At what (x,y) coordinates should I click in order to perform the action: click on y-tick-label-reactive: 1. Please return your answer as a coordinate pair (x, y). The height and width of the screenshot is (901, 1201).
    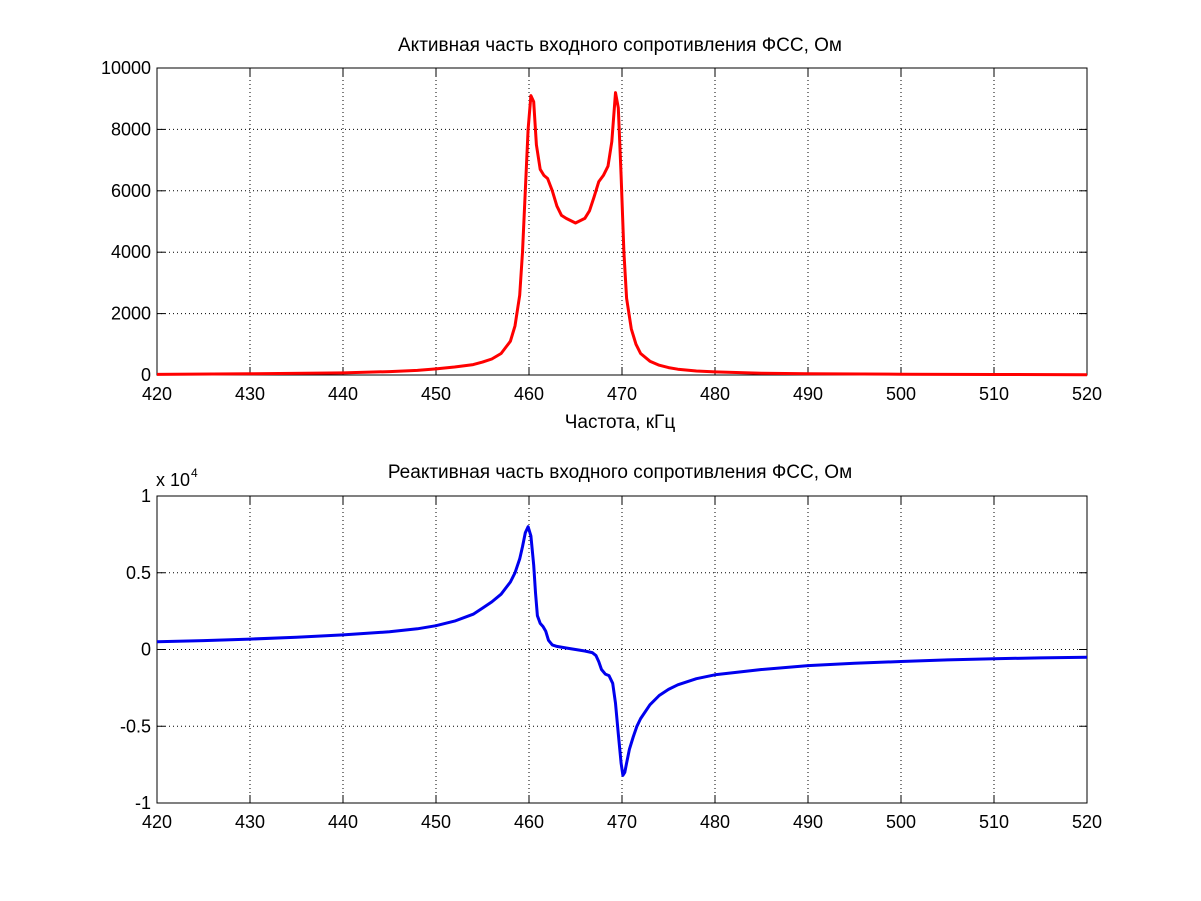
    Looking at the image, I should click on (146, 496).